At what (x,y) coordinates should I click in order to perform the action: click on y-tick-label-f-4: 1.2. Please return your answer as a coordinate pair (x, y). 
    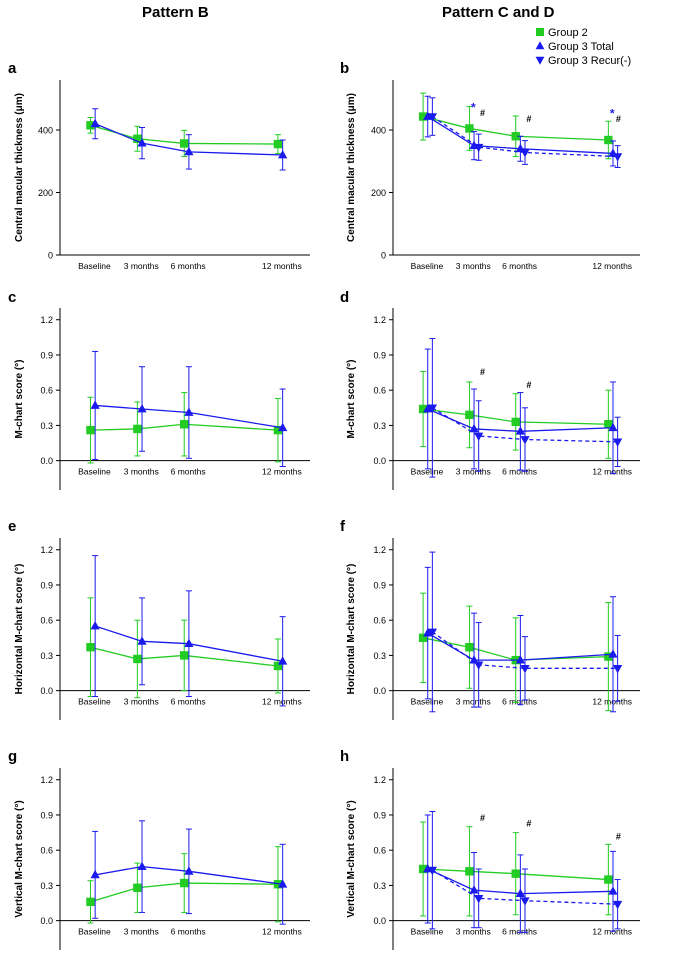
    Looking at the image, I should click on (379, 550).